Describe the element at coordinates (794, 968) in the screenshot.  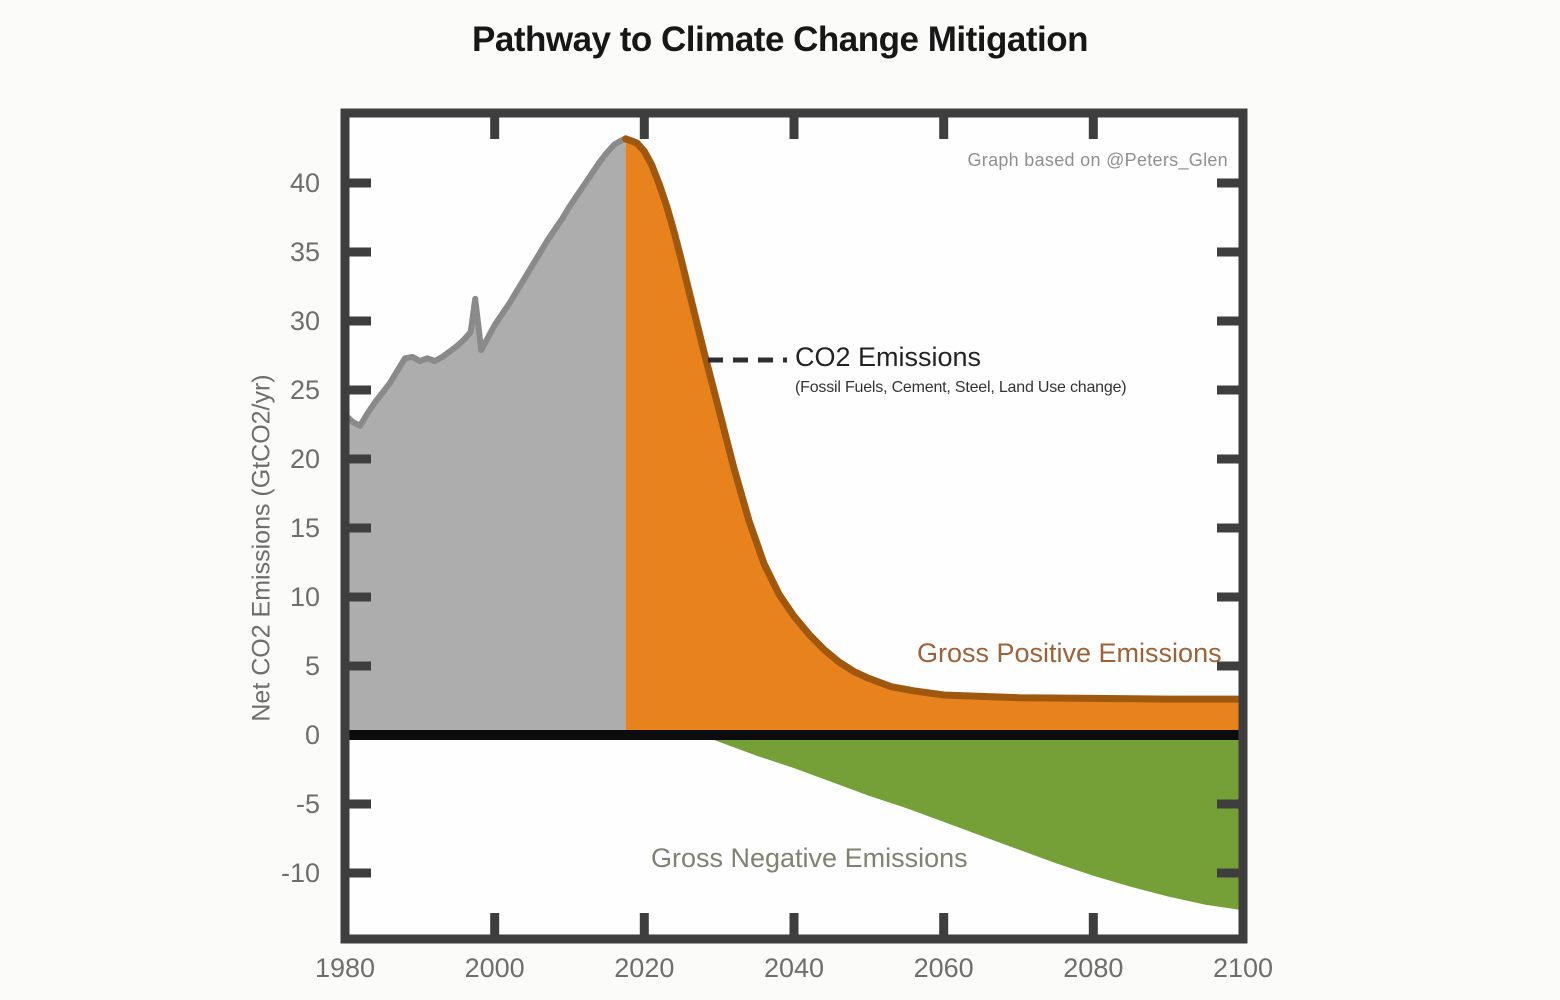
I see `x-tick-label: 2040` at that location.